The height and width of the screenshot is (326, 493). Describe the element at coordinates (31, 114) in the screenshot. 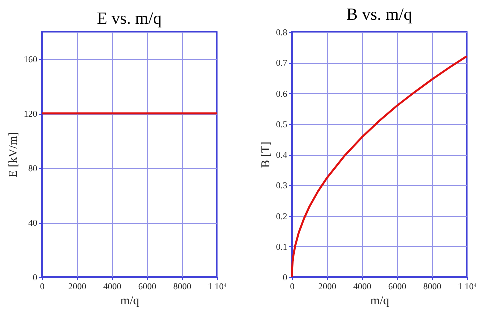

I see `y-tick-label: 120` at that location.